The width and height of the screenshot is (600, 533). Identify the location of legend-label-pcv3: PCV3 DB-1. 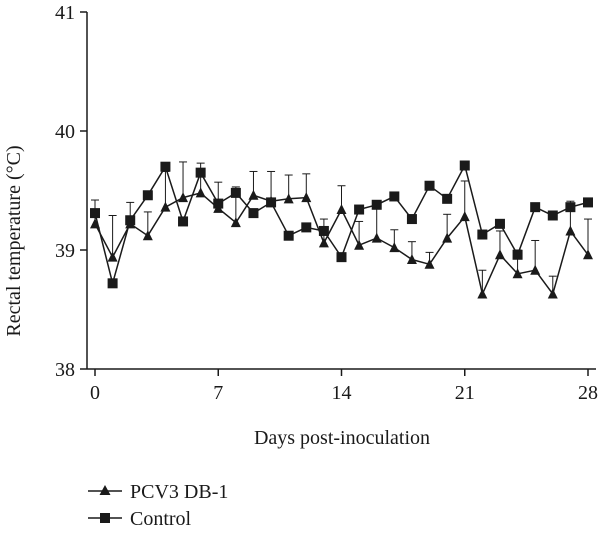
(179, 492).